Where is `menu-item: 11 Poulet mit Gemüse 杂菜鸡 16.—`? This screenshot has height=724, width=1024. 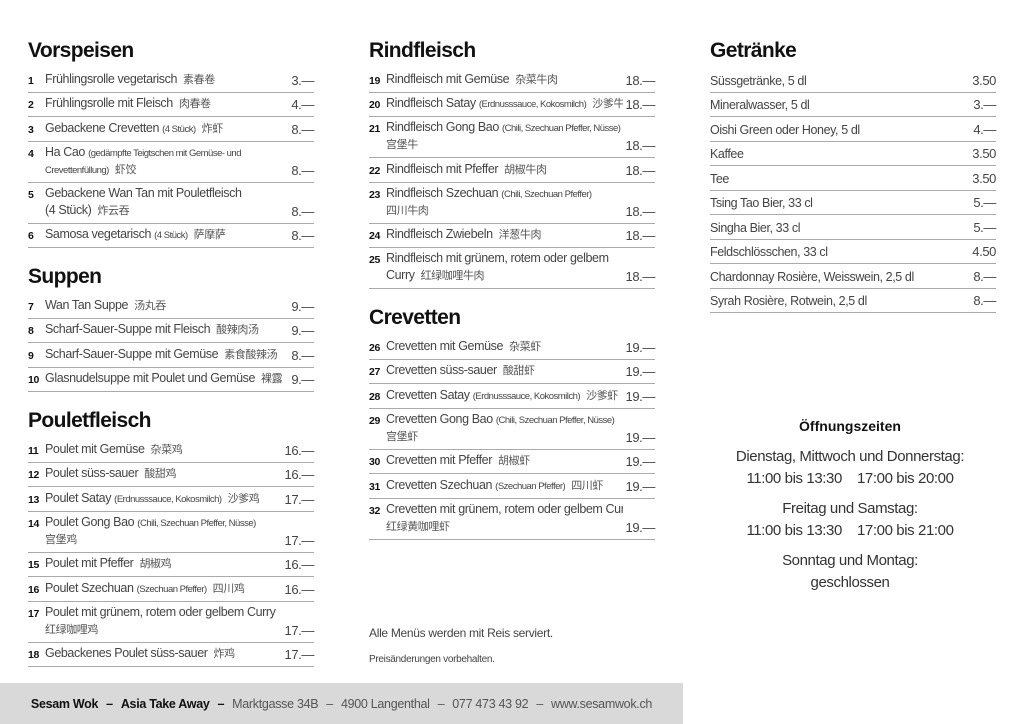 menu-item: 11 Poulet mit Gemüse 杂菜鸡 16.— is located at coordinates (171, 450).